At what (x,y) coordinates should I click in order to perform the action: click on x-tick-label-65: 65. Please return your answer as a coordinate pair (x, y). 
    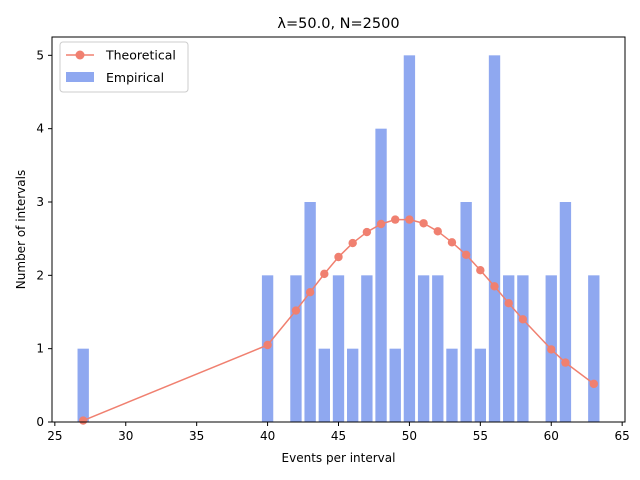
    Looking at the image, I should click on (622, 436).